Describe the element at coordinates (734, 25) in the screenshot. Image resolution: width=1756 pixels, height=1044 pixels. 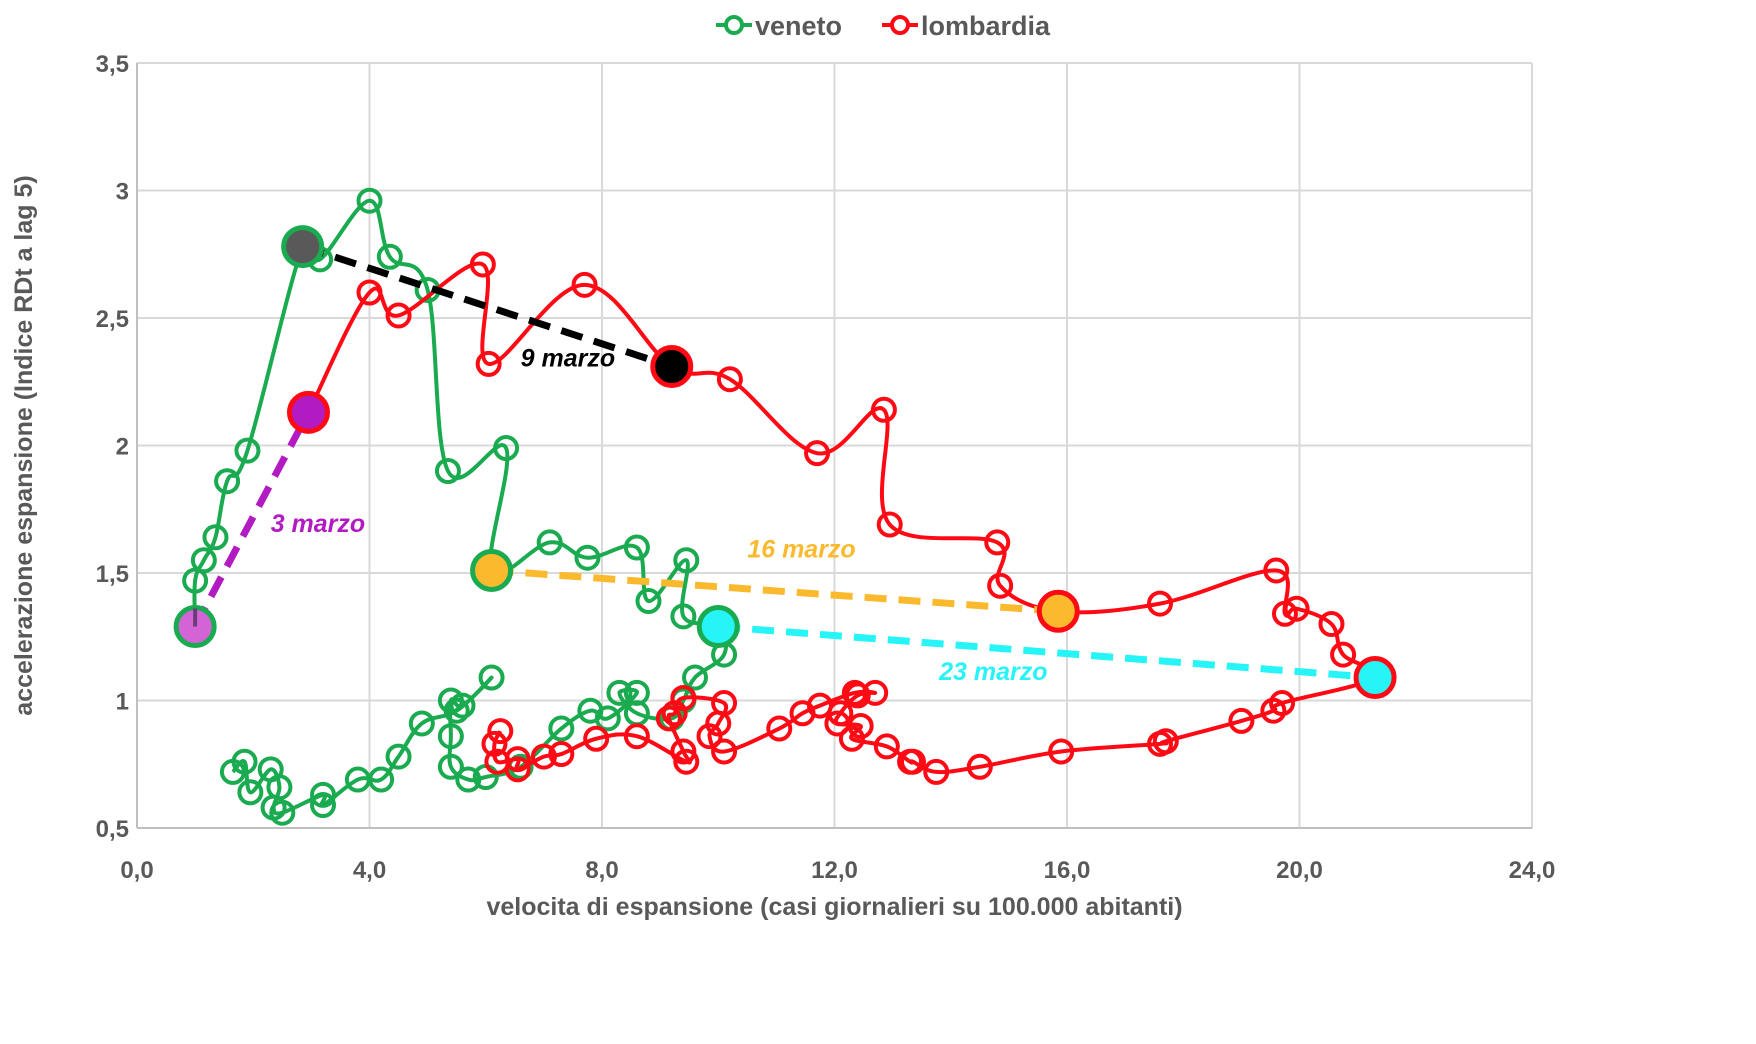
I see `legend-veneto-marker` at that location.